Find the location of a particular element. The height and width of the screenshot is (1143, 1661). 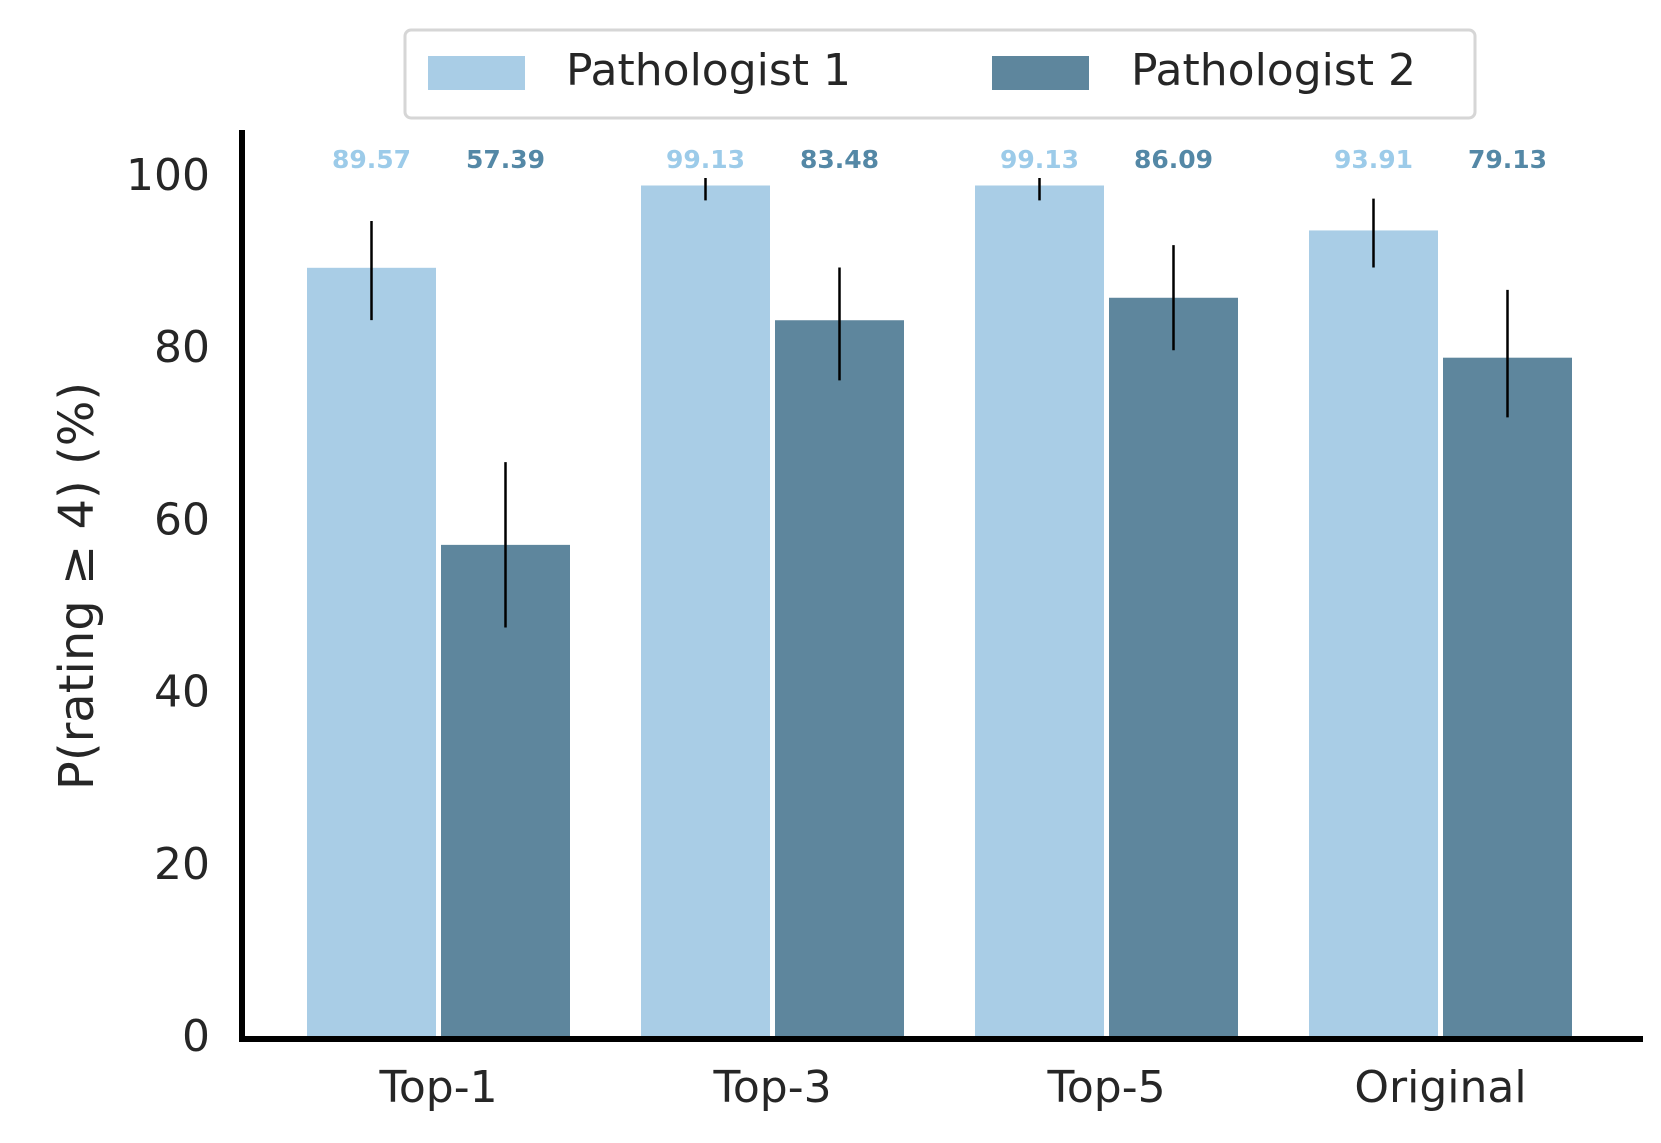

value-label-top-1-series-2: 57.39 is located at coordinates (505, 159).